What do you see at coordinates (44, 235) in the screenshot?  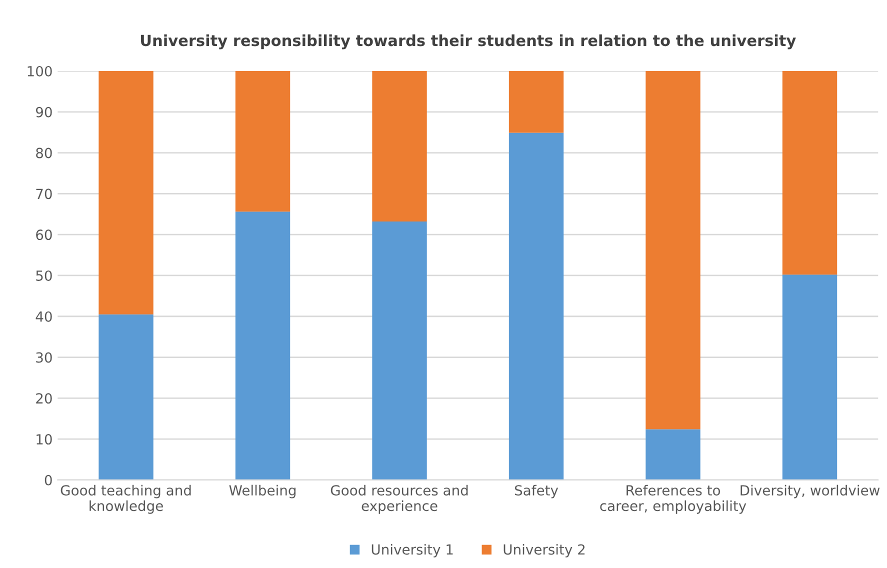 I see `y-tick-label: 60` at bounding box center [44, 235].